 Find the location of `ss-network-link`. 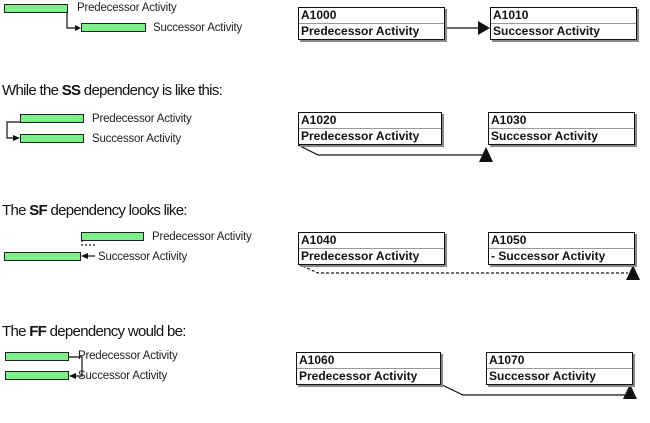

ss-network-link is located at coordinates (391, 150).